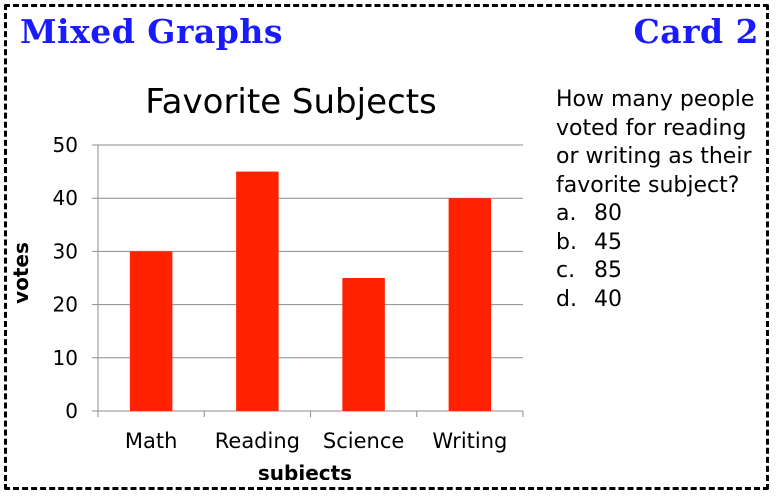  Describe the element at coordinates (257, 441) in the screenshot. I see `x-tick-label: Reading` at that location.